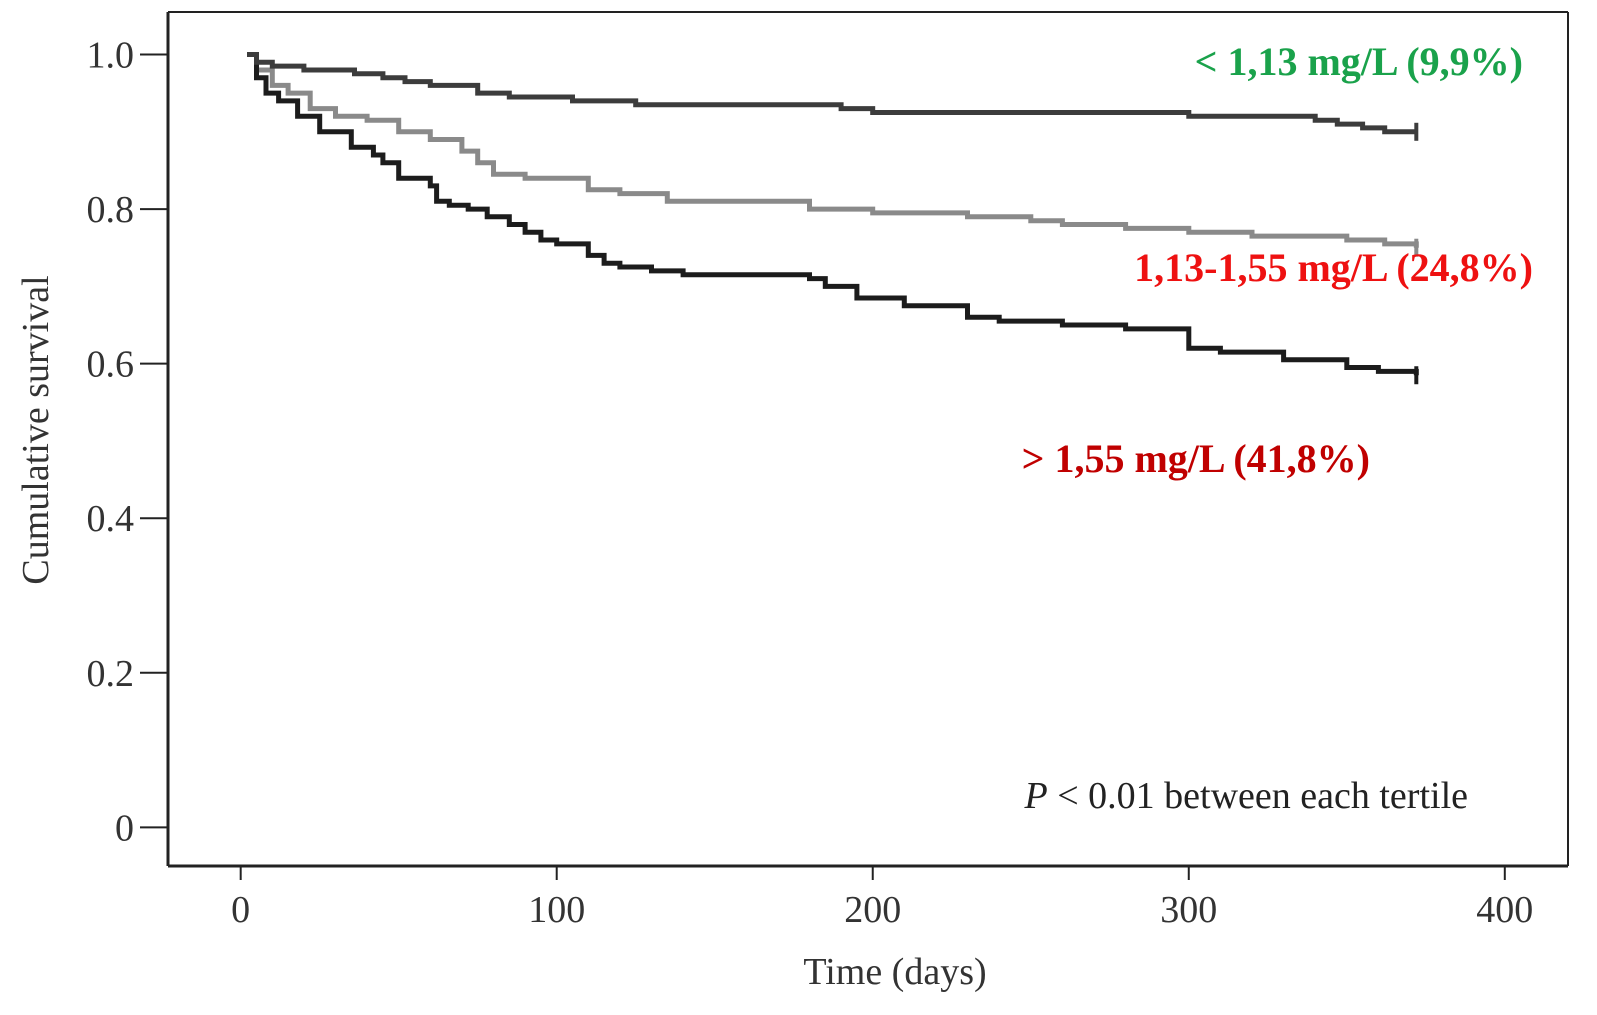 The image size is (1597, 1015). Describe the element at coordinates (833, 150) in the screenshot. I see `series-line-mid` at that location.